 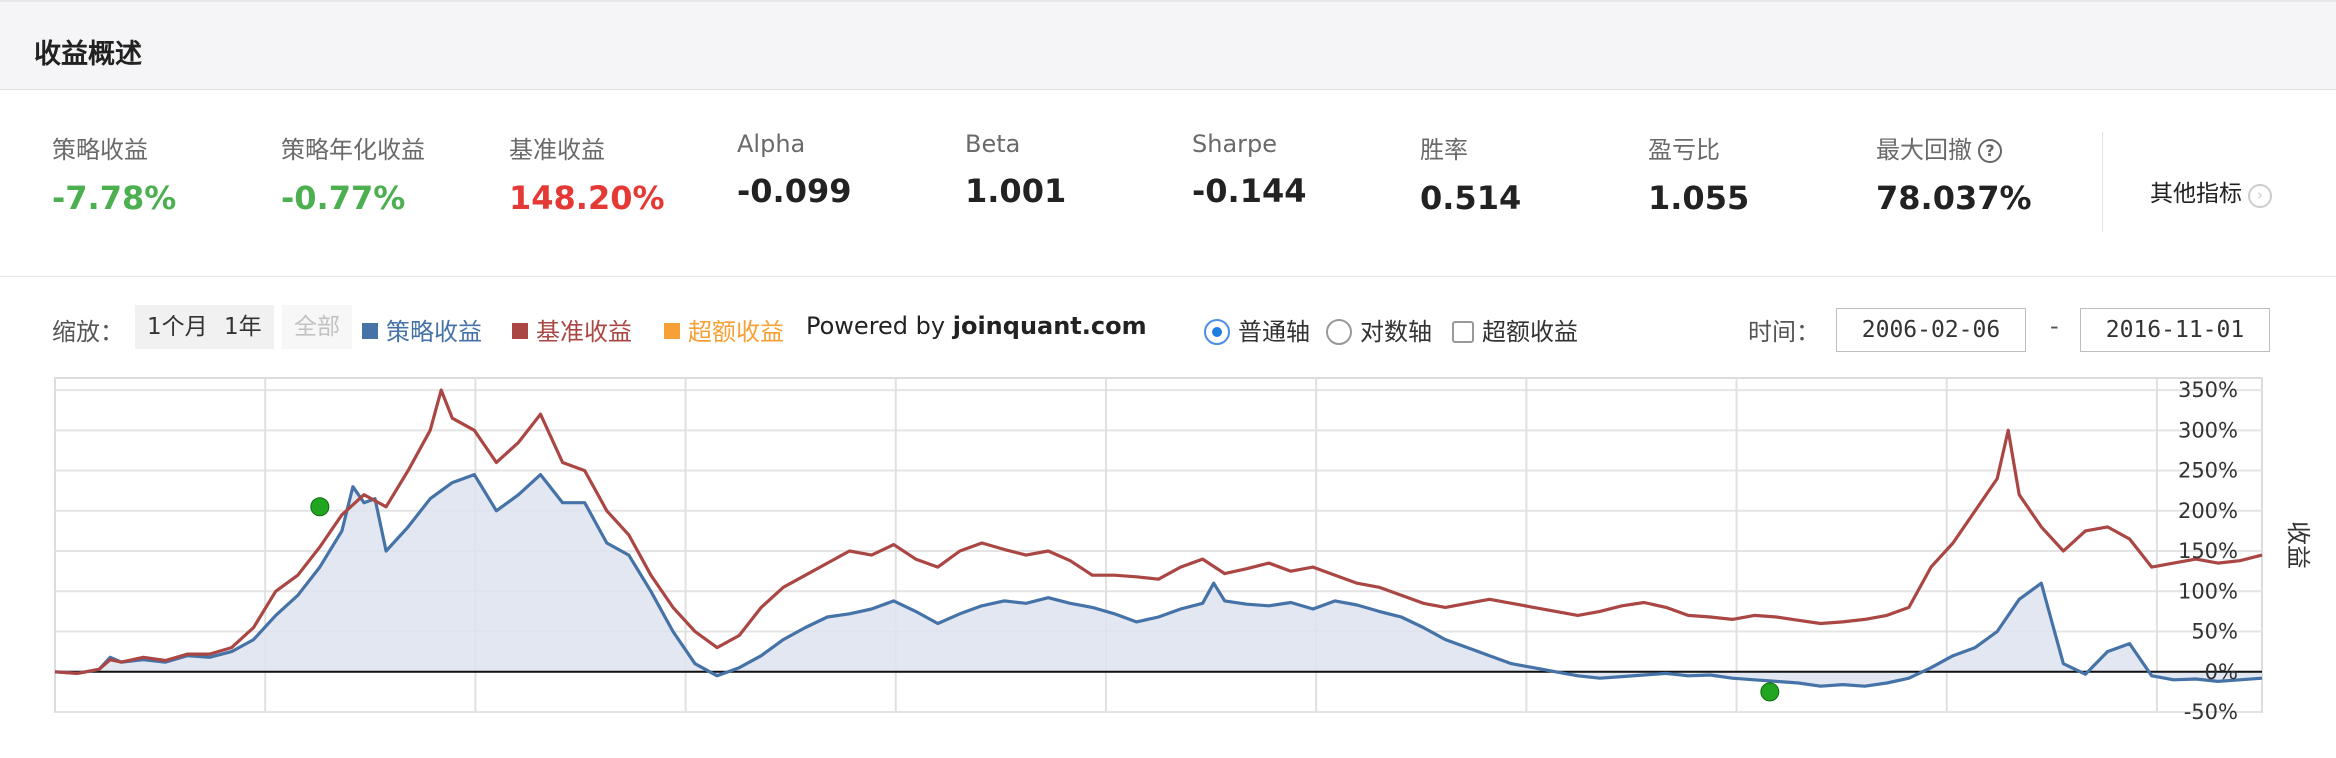 I want to click on excess-return-checkbox: 超额收益, so click(x=1515, y=329).